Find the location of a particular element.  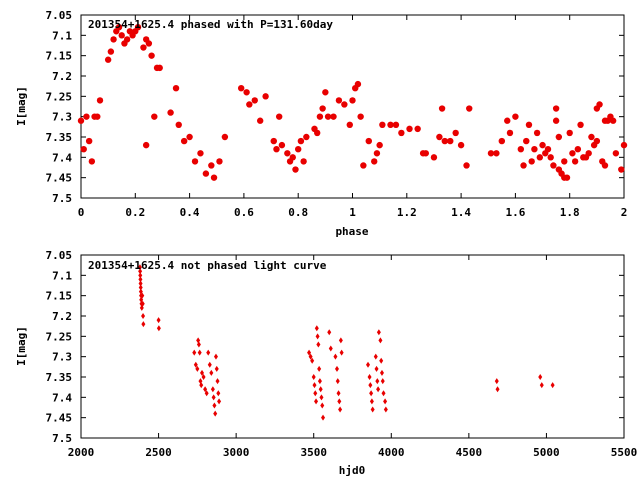

x-tick-label: 1.6 is located at coordinates (515, 212).